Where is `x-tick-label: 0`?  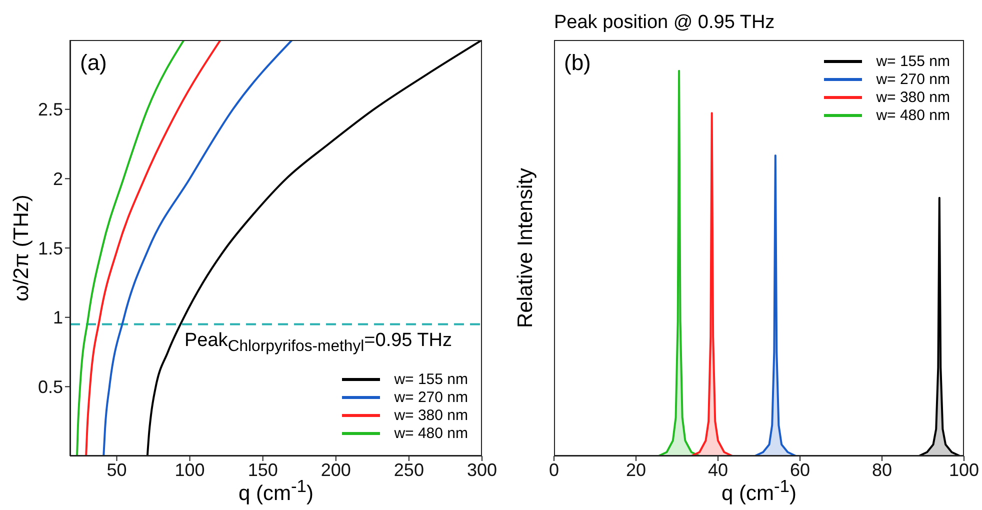
x-tick-label: 0 is located at coordinates (554, 470).